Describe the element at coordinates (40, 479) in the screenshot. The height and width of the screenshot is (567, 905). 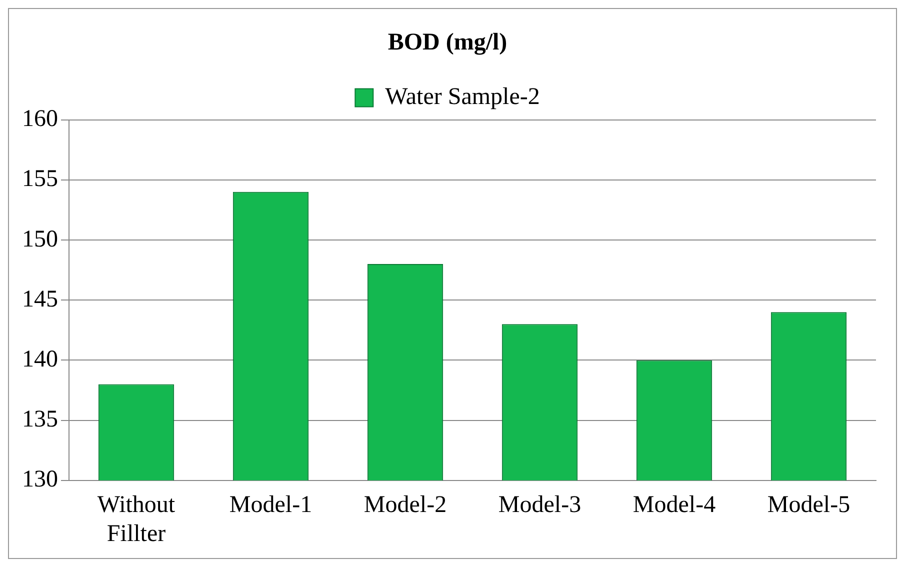
I see `y-tick-label: 130` at that location.